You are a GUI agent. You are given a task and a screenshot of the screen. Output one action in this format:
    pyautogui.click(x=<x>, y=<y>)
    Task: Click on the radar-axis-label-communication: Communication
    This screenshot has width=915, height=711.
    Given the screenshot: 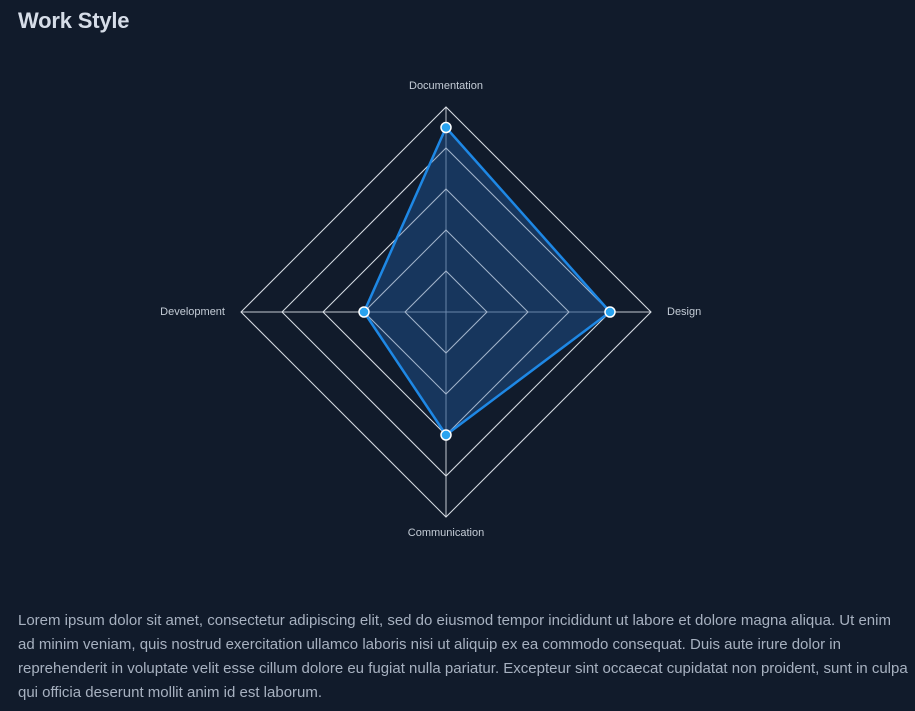 What is the action you would take?
    pyautogui.click(x=446, y=533)
    